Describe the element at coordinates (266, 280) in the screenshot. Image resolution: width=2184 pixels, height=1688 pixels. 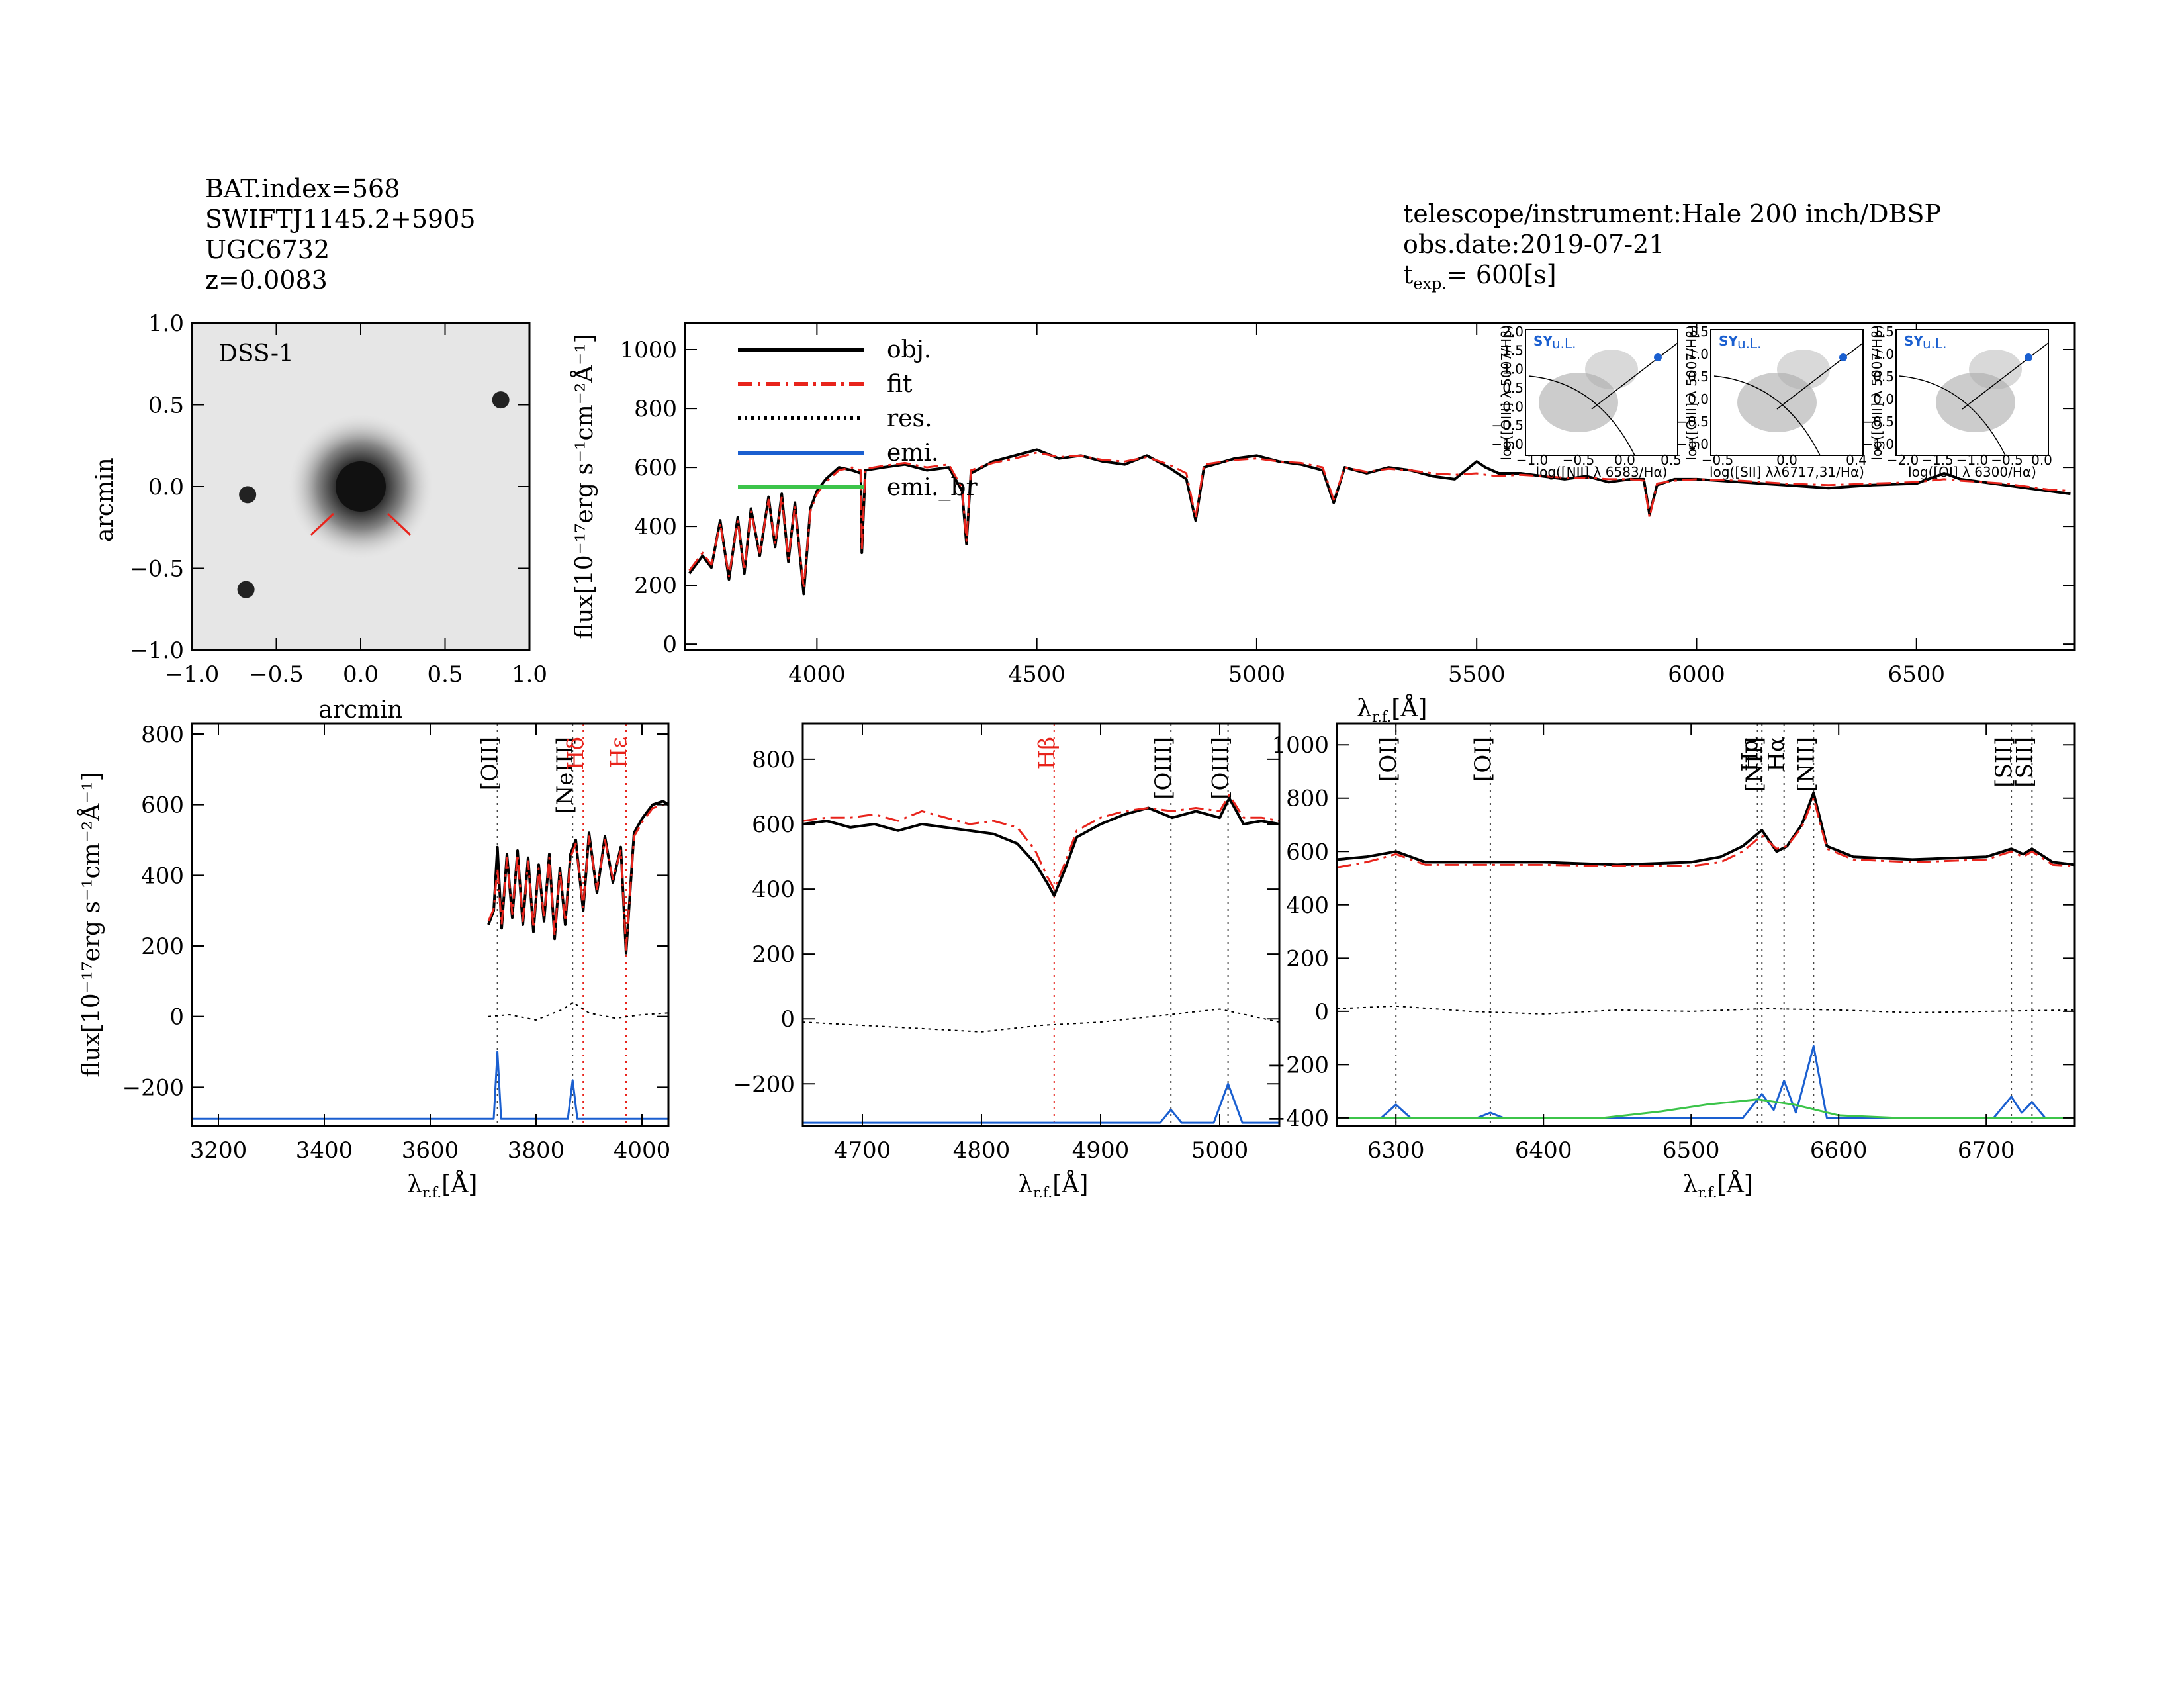
I see `redshift: z=0.0083` at that location.